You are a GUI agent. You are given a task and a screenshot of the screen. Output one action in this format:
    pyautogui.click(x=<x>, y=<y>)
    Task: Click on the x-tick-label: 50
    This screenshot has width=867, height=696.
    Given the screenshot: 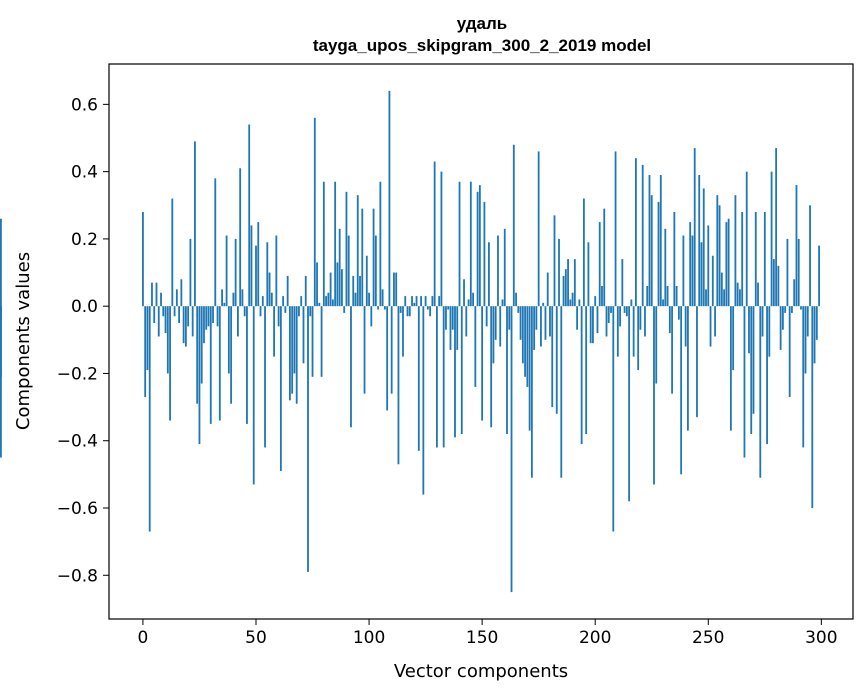 What is the action you would take?
    pyautogui.click(x=256, y=638)
    